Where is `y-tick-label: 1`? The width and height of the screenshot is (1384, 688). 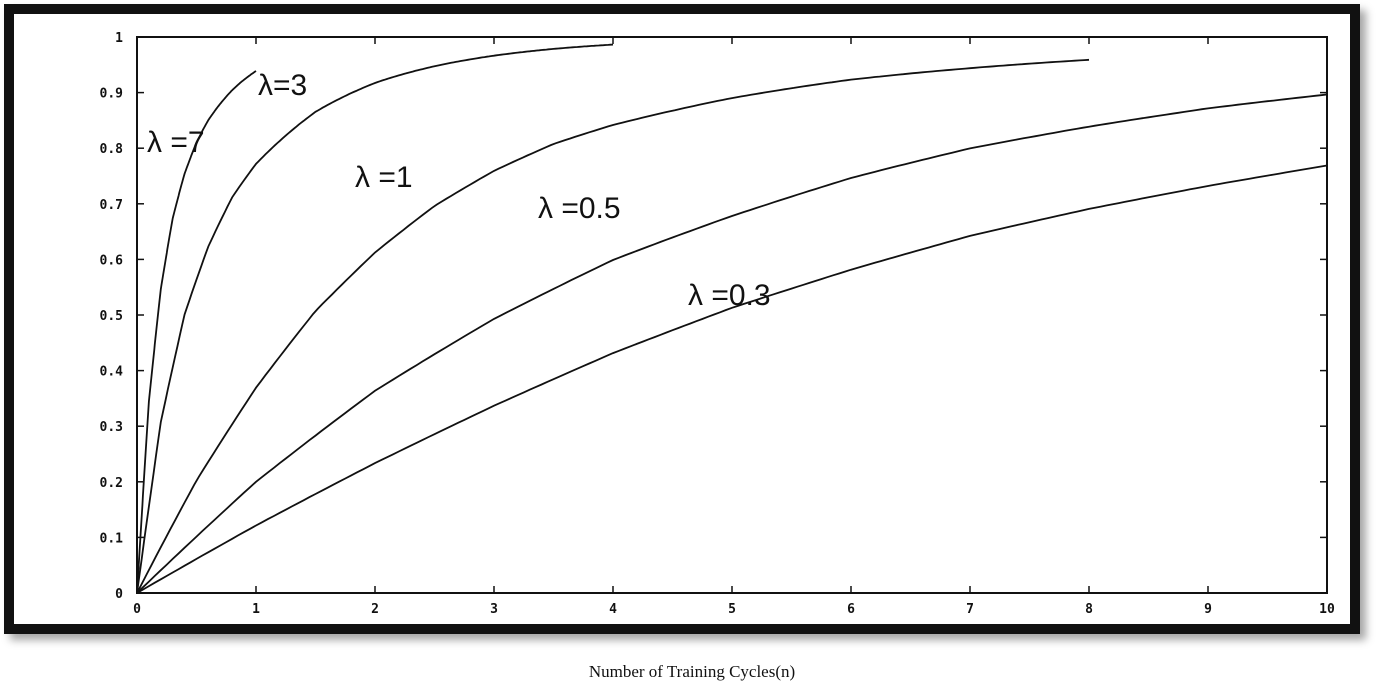 y-tick-label: 1 is located at coordinates (119, 38).